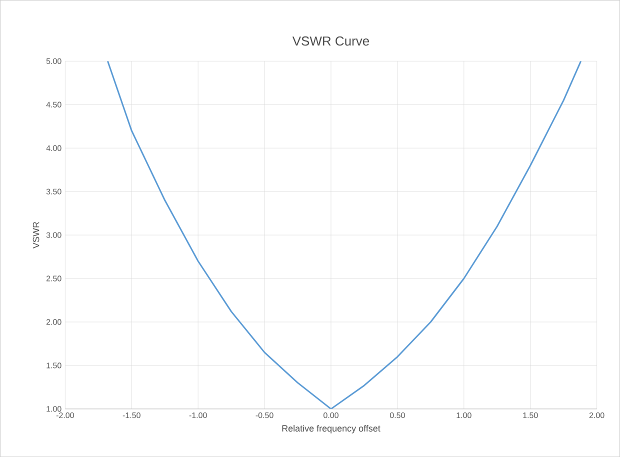 The image size is (620, 457). I want to click on y-axis-title: VSWR, so click(36, 235).